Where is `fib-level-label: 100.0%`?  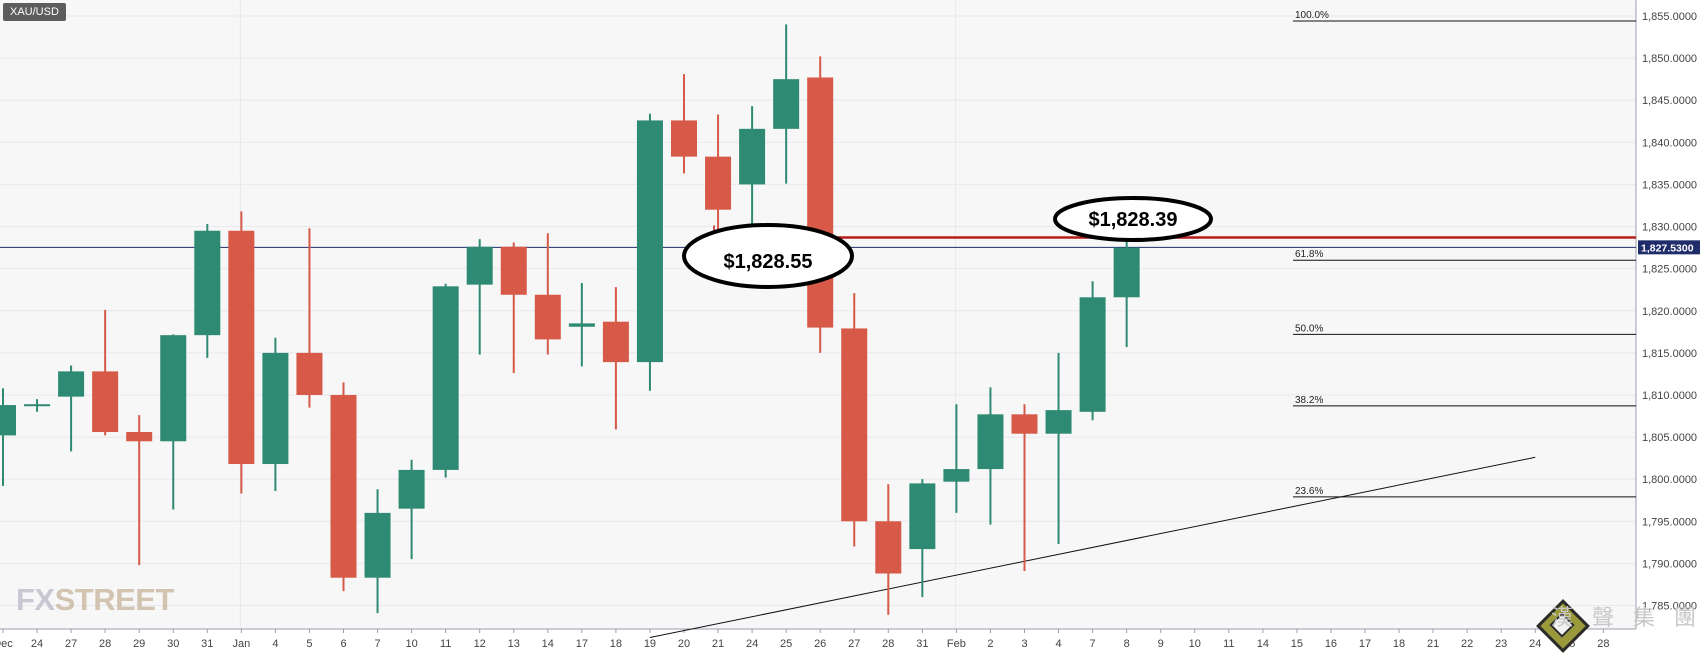 fib-level-label: 100.0% is located at coordinates (1312, 15).